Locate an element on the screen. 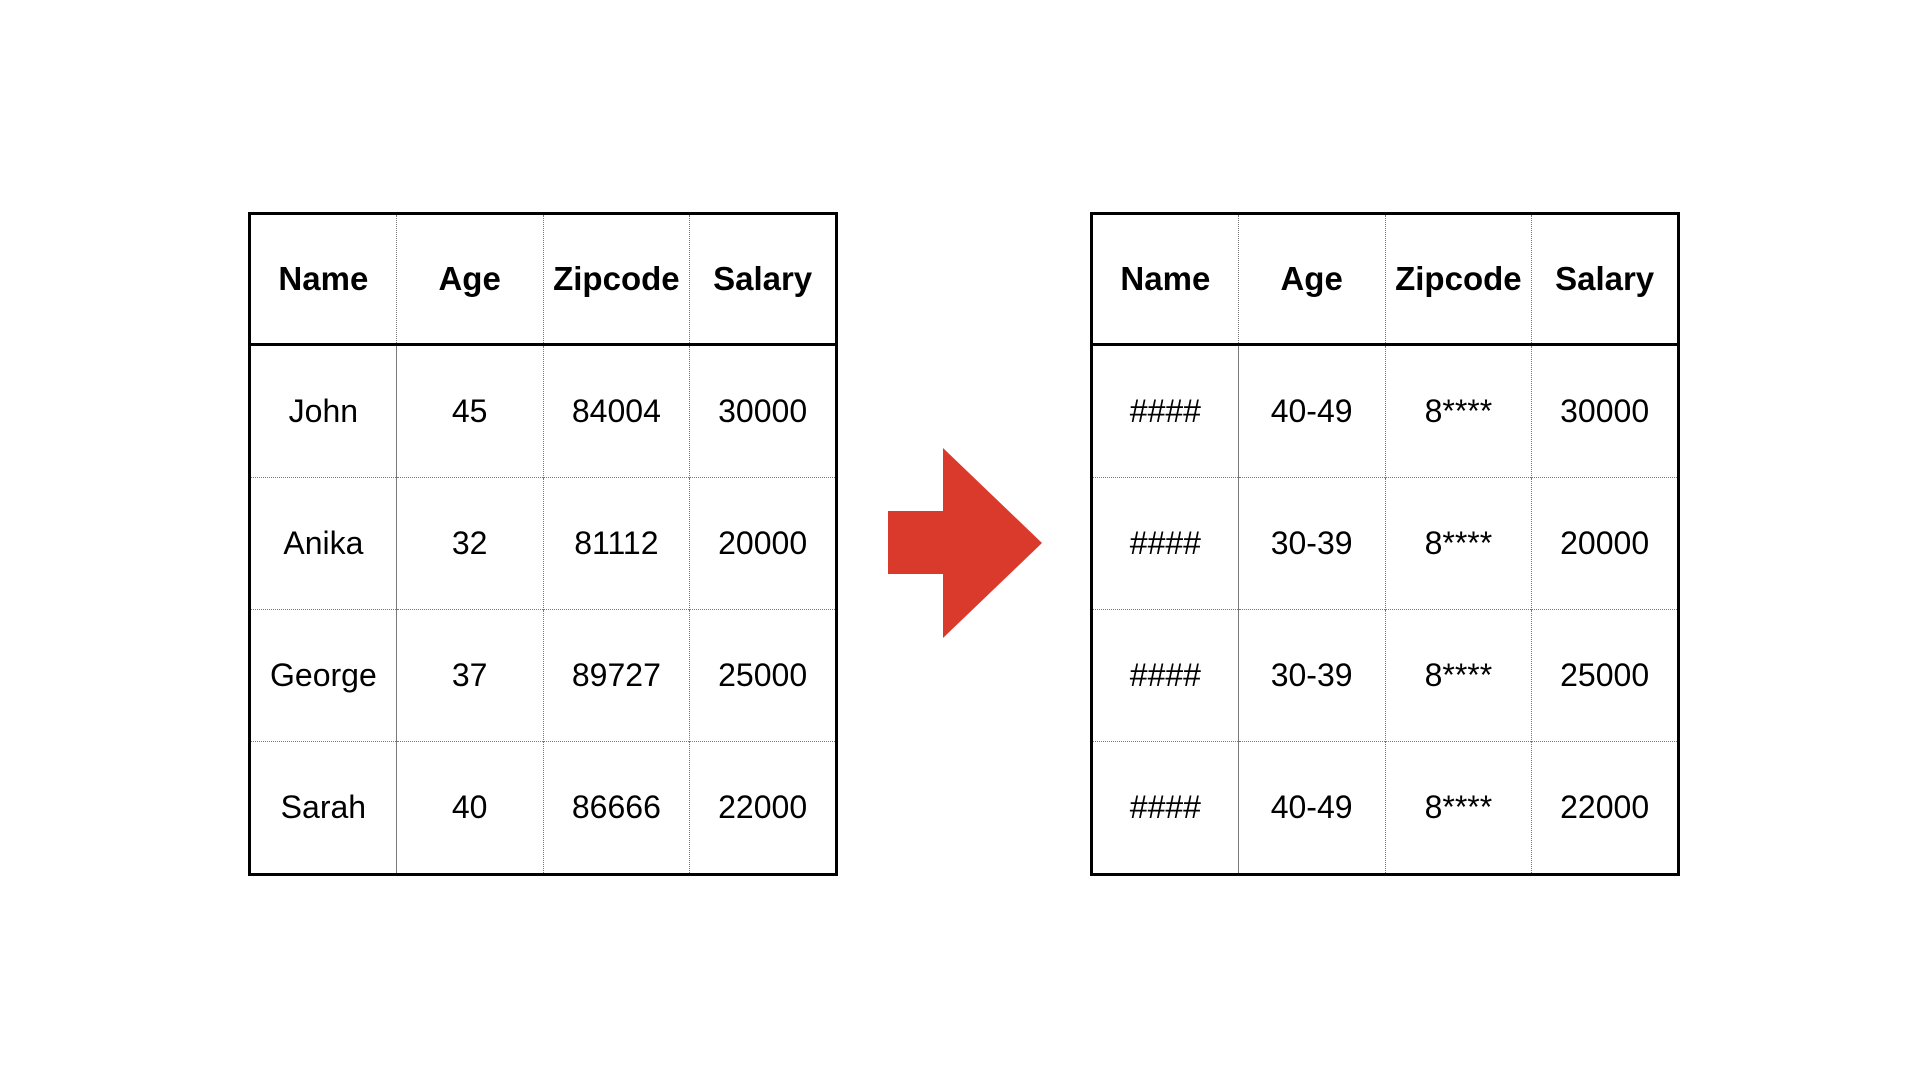  arrow-shape is located at coordinates (965, 543).